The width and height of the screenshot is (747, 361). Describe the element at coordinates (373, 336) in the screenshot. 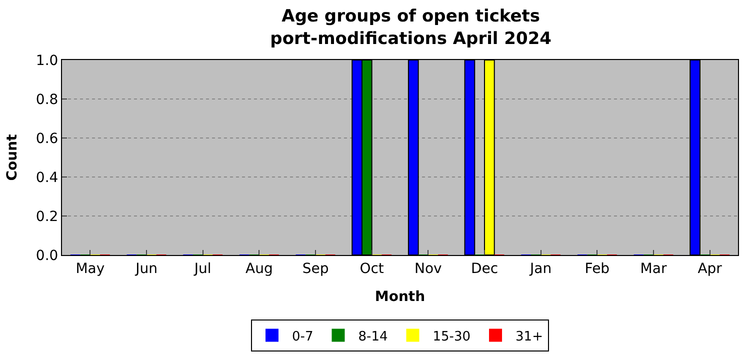

I see `legend-label: 8-14` at that location.